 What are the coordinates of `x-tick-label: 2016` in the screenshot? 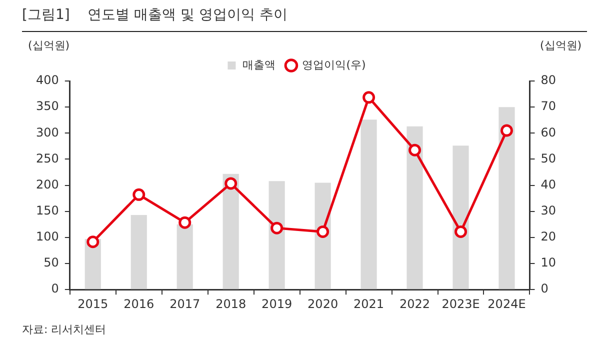 It's located at (139, 303).